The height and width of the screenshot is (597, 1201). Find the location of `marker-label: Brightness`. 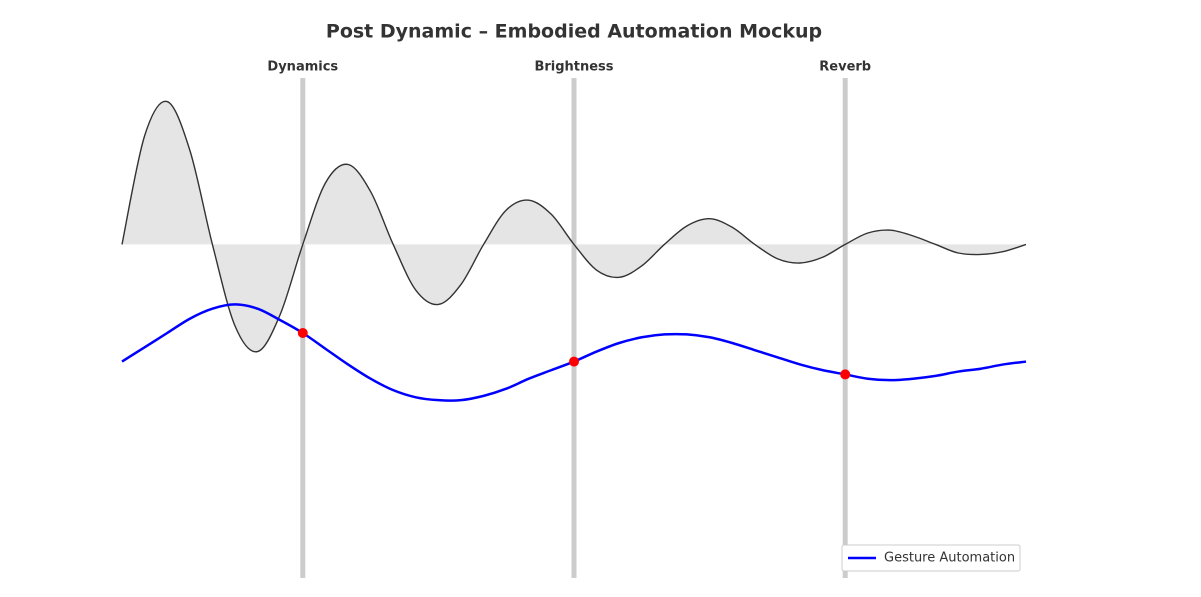

marker-label: Brightness is located at coordinates (573, 67).